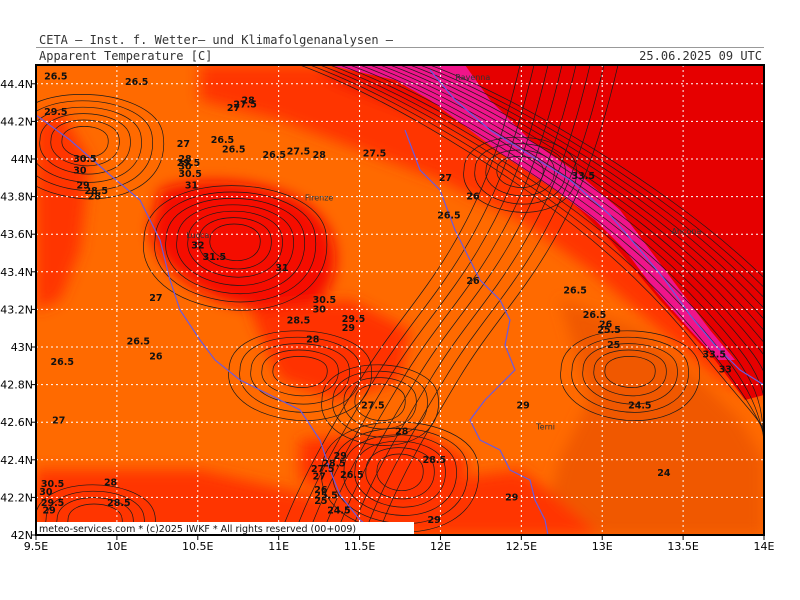 The height and width of the screenshot is (600, 800). I want to click on city-label: Ancona, so click(686, 231).